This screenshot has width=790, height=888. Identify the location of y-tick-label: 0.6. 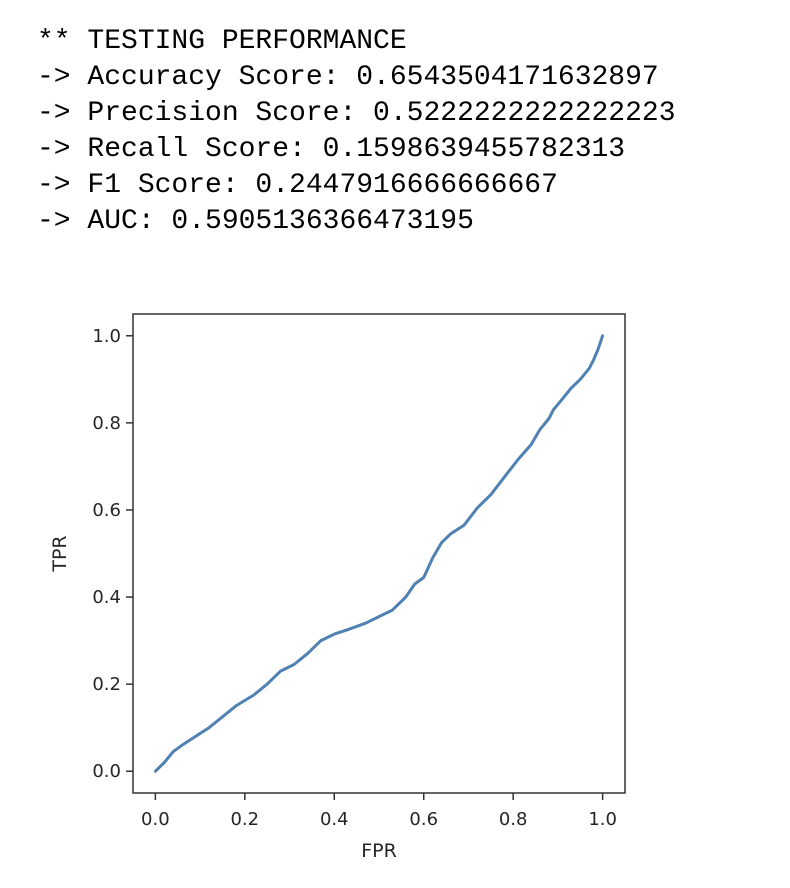
(106, 510).